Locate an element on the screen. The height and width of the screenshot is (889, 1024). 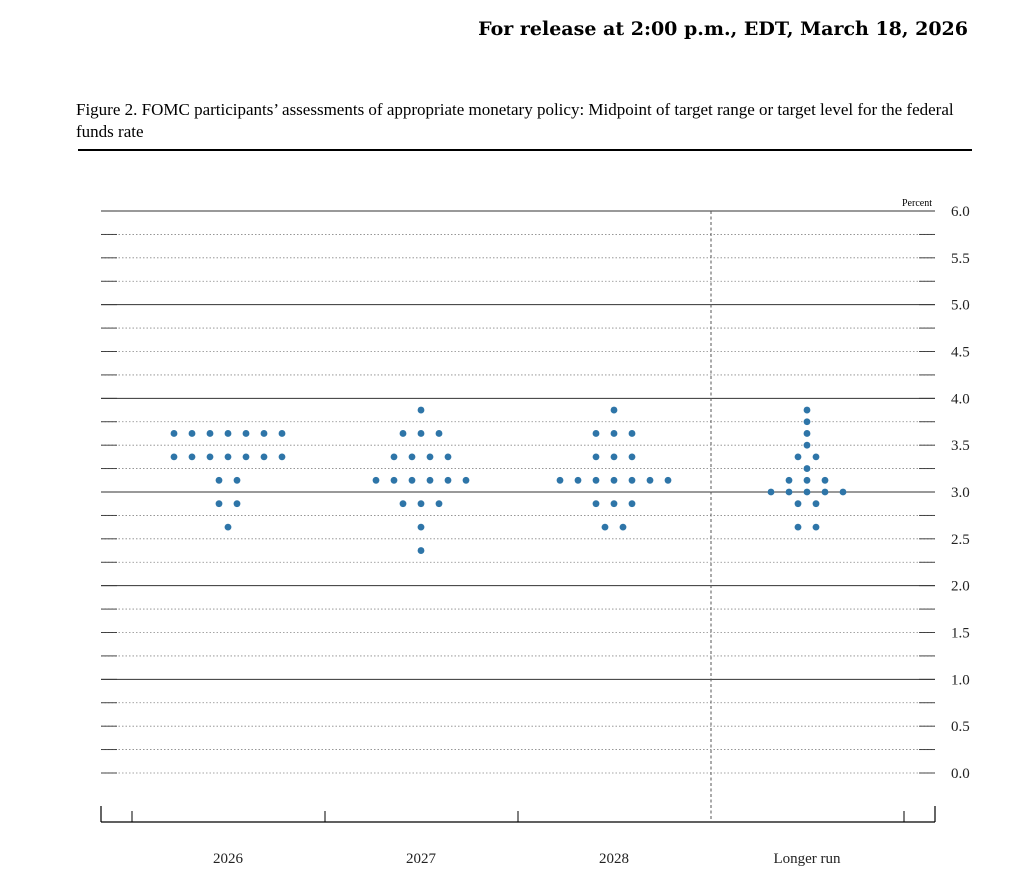
y-axis-unit-label: Percent is located at coordinates (917, 203).